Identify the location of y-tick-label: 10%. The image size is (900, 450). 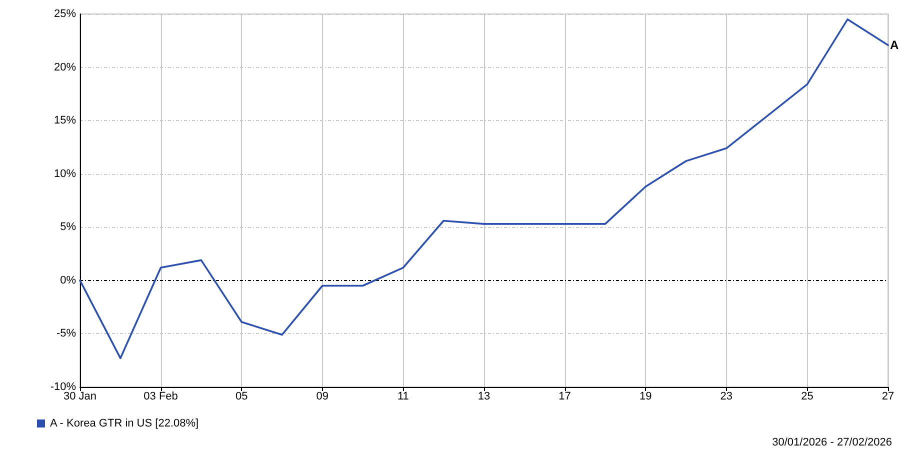
(65, 174).